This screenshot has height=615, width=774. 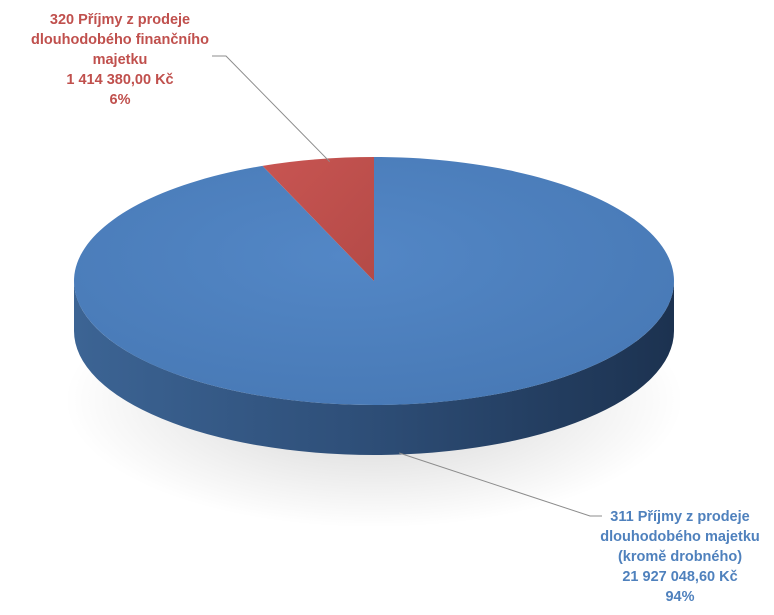 What do you see at coordinates (680, 577) in the screenshot?
I see `data-label-311-value: 21 927 048,60 Kč` at bounding box center [680, 577].